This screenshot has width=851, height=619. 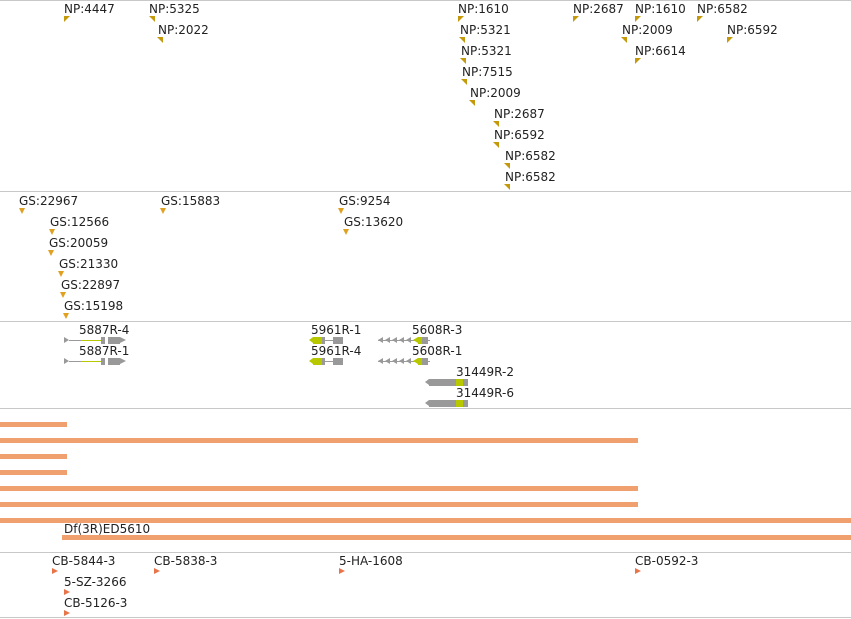 I want to click on cb-label: CB-5844-3, so click(x=84, y=561).